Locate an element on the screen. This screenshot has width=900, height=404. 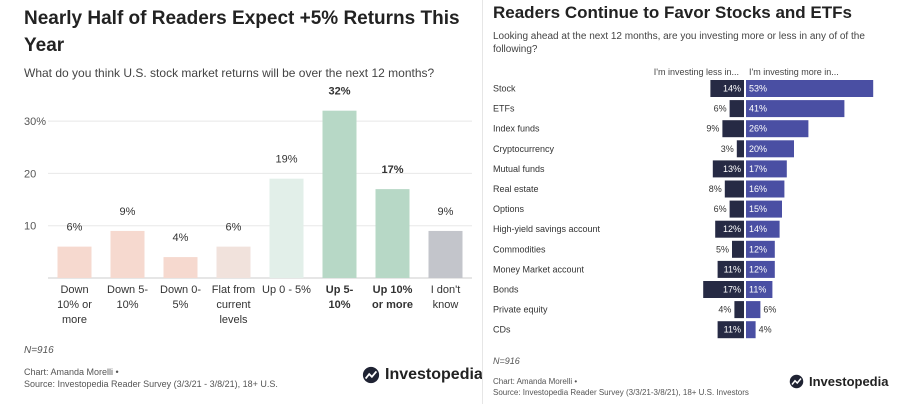
bar-more-value: 6% is located at coordinates (769, 310).